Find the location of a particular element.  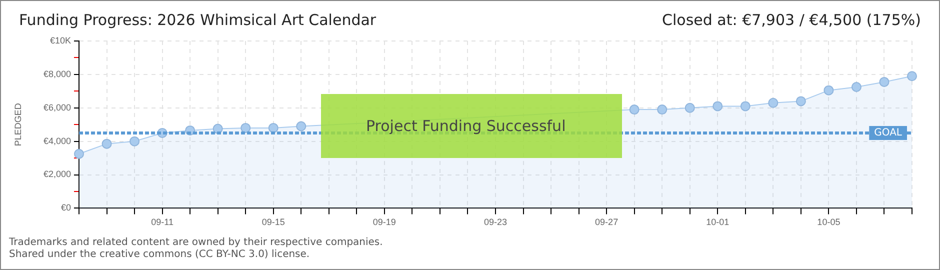

y-axis-title: PLEDGED is located at coordinates (17, 124).